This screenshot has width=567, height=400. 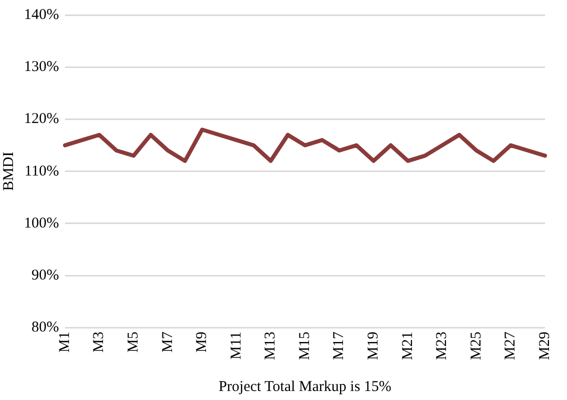 I want to click on y-tick-label: 130%, so click(x=41, y=67).